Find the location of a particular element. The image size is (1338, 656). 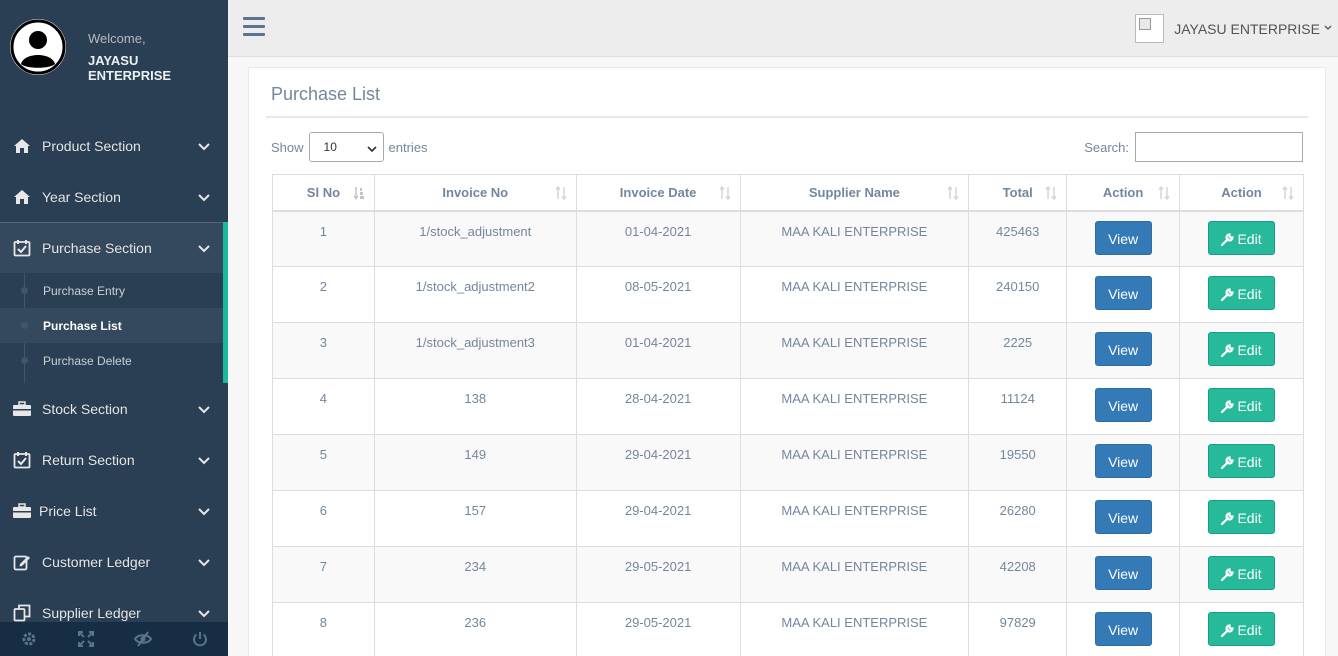

sidebar-item-stock-section: Stock Section is located at coordinates (114, 408).